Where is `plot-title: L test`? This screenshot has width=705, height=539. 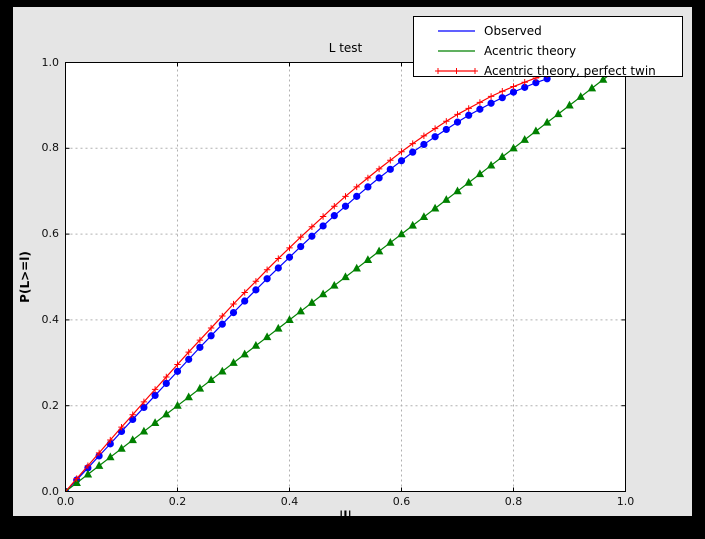
plot-title: L test is located at coordinates (345, 48).